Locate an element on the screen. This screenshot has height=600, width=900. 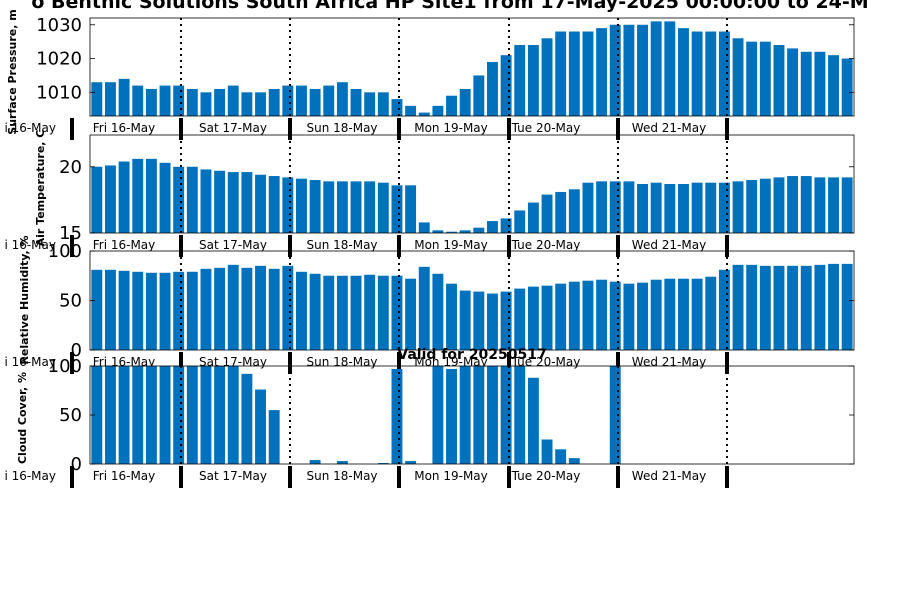
y-axis-label: Cloud Cover, % is located at coordinates (22, 418).